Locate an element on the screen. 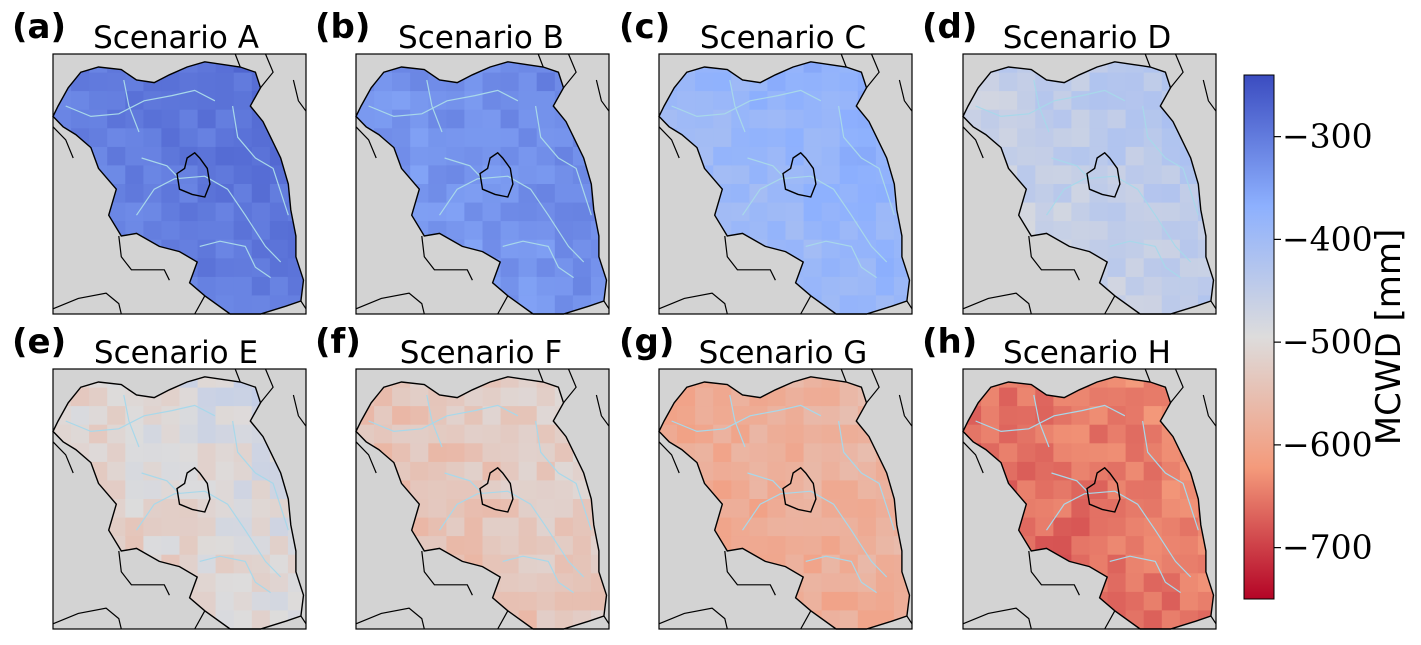 The height and width of the screenshot is (645, 1421). panel-frame is located at coordinates (179, 499).